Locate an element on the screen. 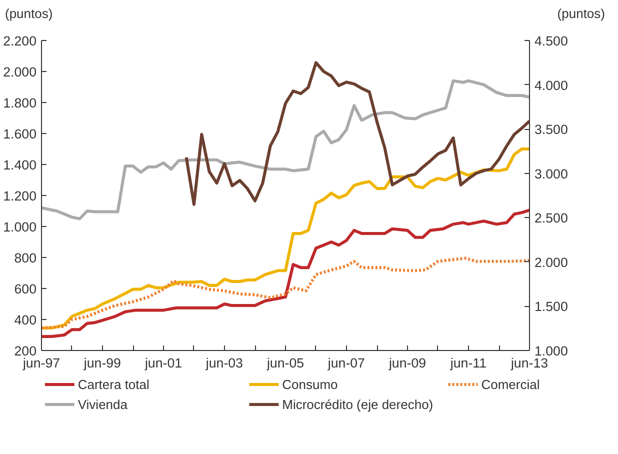 The width and height of the screenshot is (618, 454). y-tick-label: 1.600 is located at coordinates (20, 134).